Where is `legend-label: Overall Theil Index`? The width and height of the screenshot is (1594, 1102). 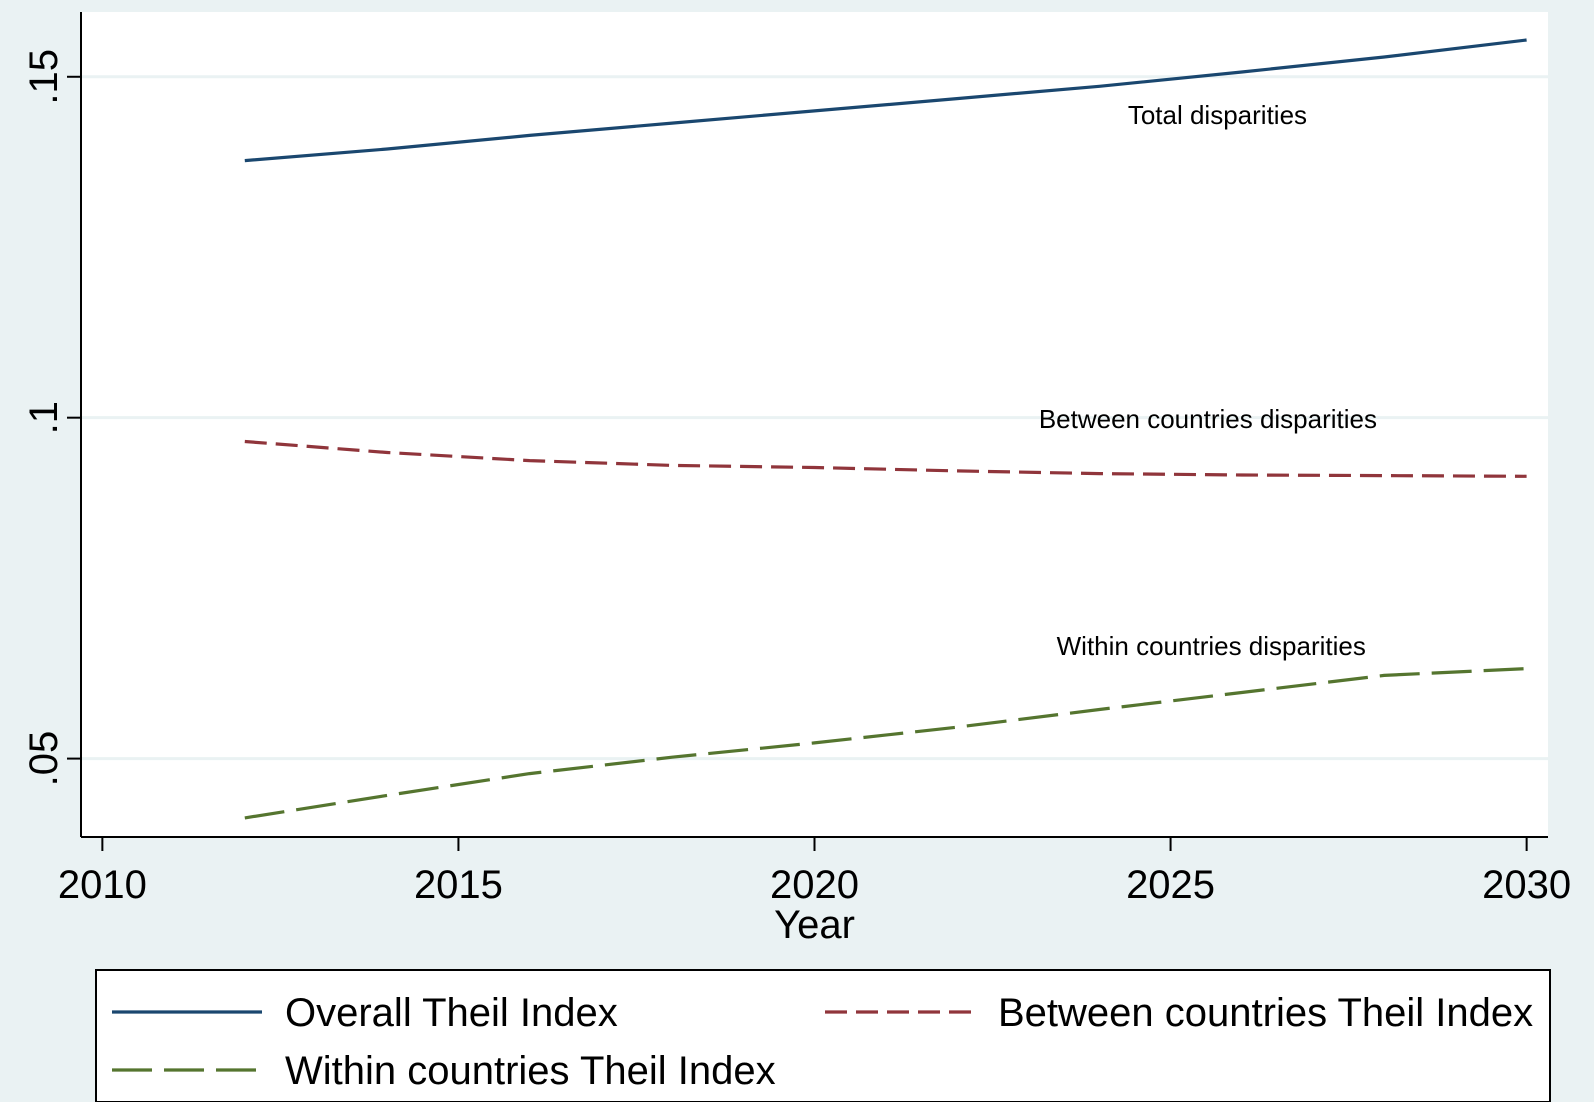
legend-label: Overall Theil Index is located at coordinates (451, 1013).